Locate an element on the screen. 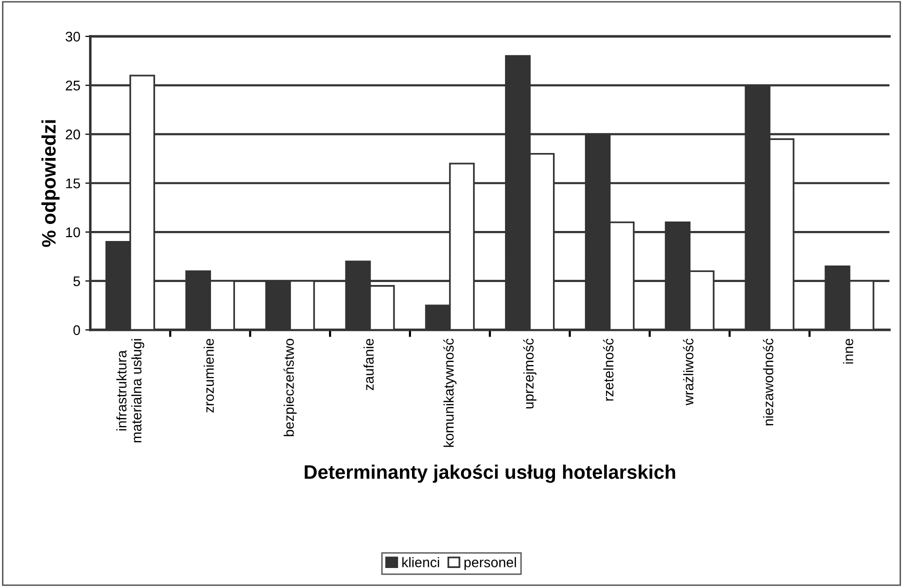  legend-label: klienci is located at coordinates (421, 562).